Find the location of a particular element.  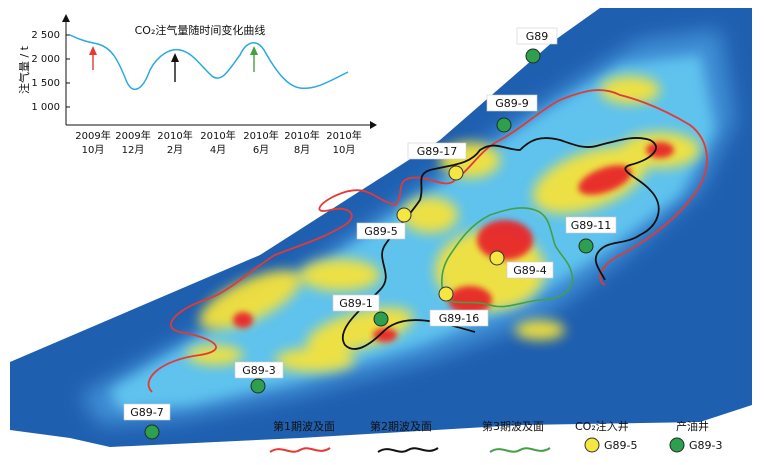

legend-front3-label: 第3期波及面 is located at coordinates (513, 426).